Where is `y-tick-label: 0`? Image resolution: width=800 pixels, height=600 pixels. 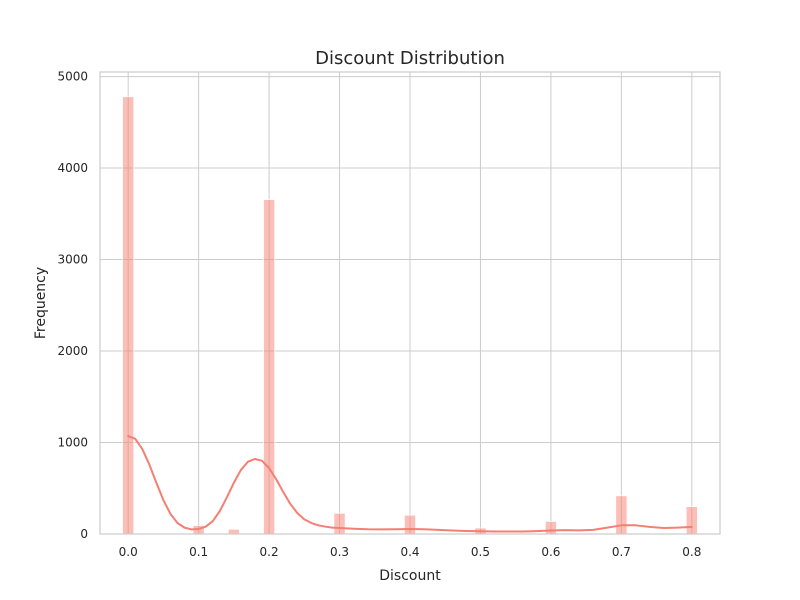
y-tick-label: 0 is located at coordinates (84, 534).